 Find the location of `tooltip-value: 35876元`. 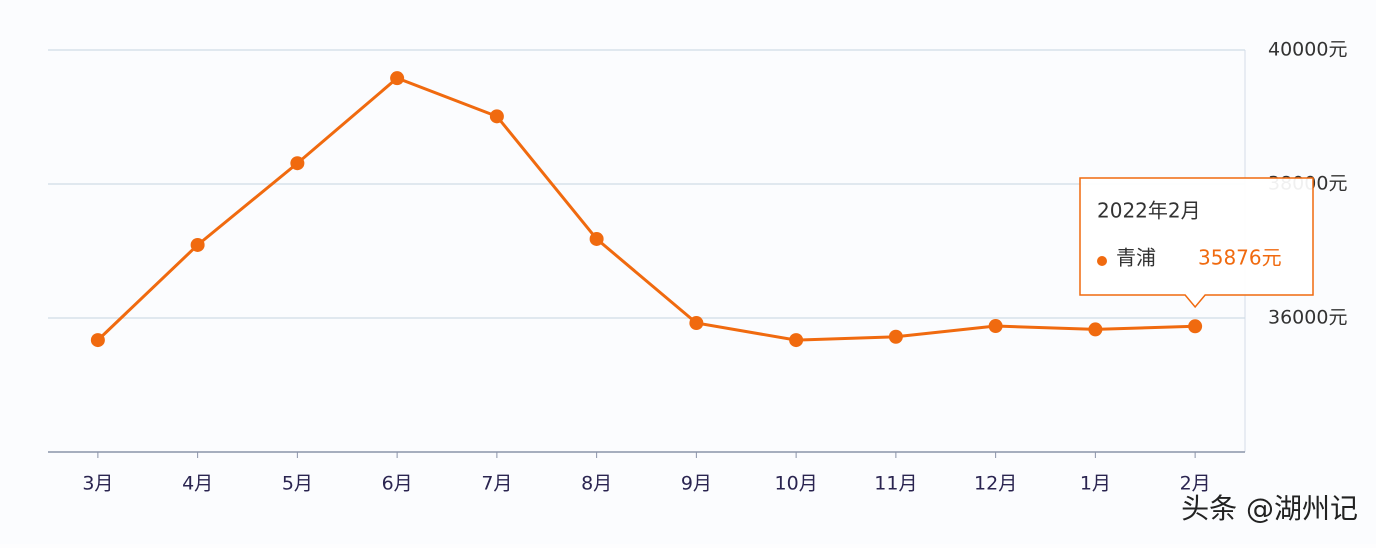

tooltip-value: 35876元 is located at coordinates (1240, 258).